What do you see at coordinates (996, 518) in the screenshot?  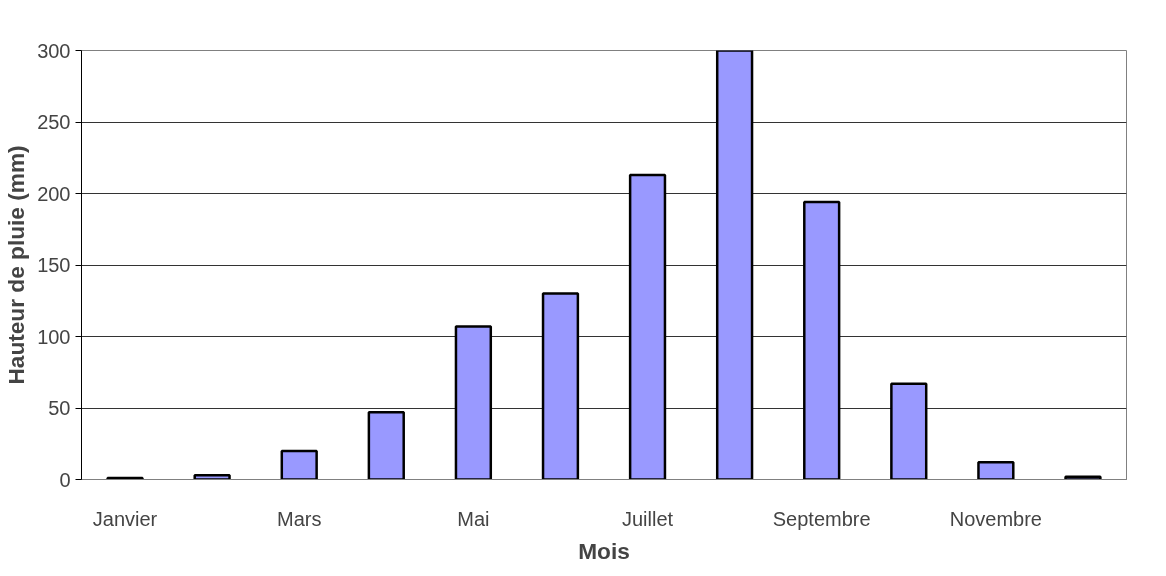 I see `x-tick-label: Novembre` at bounding box center [996, 518].